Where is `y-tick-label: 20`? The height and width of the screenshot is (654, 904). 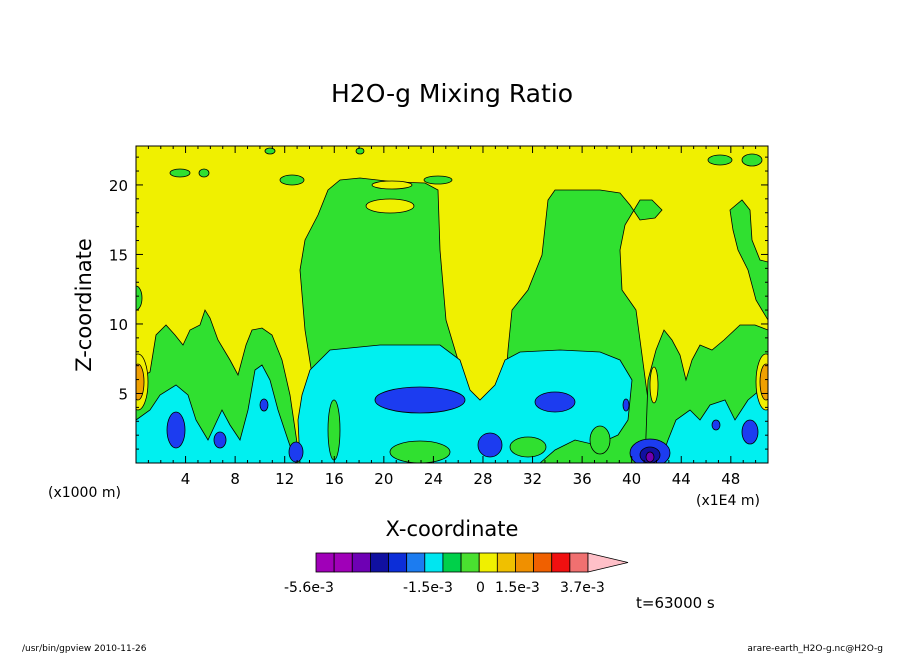
y-tick-label: 20 is located at coordinates (118, 186).